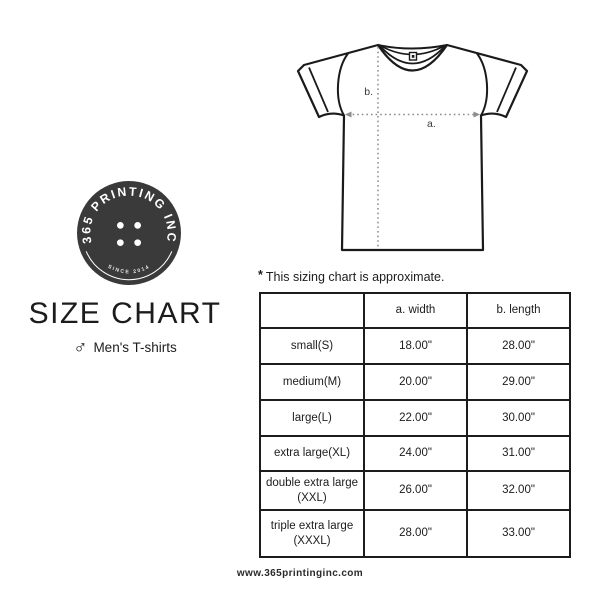 The width and height of the screenshot is (600, 600). I want to click on length-cell: 29.00", so click(518, 382).